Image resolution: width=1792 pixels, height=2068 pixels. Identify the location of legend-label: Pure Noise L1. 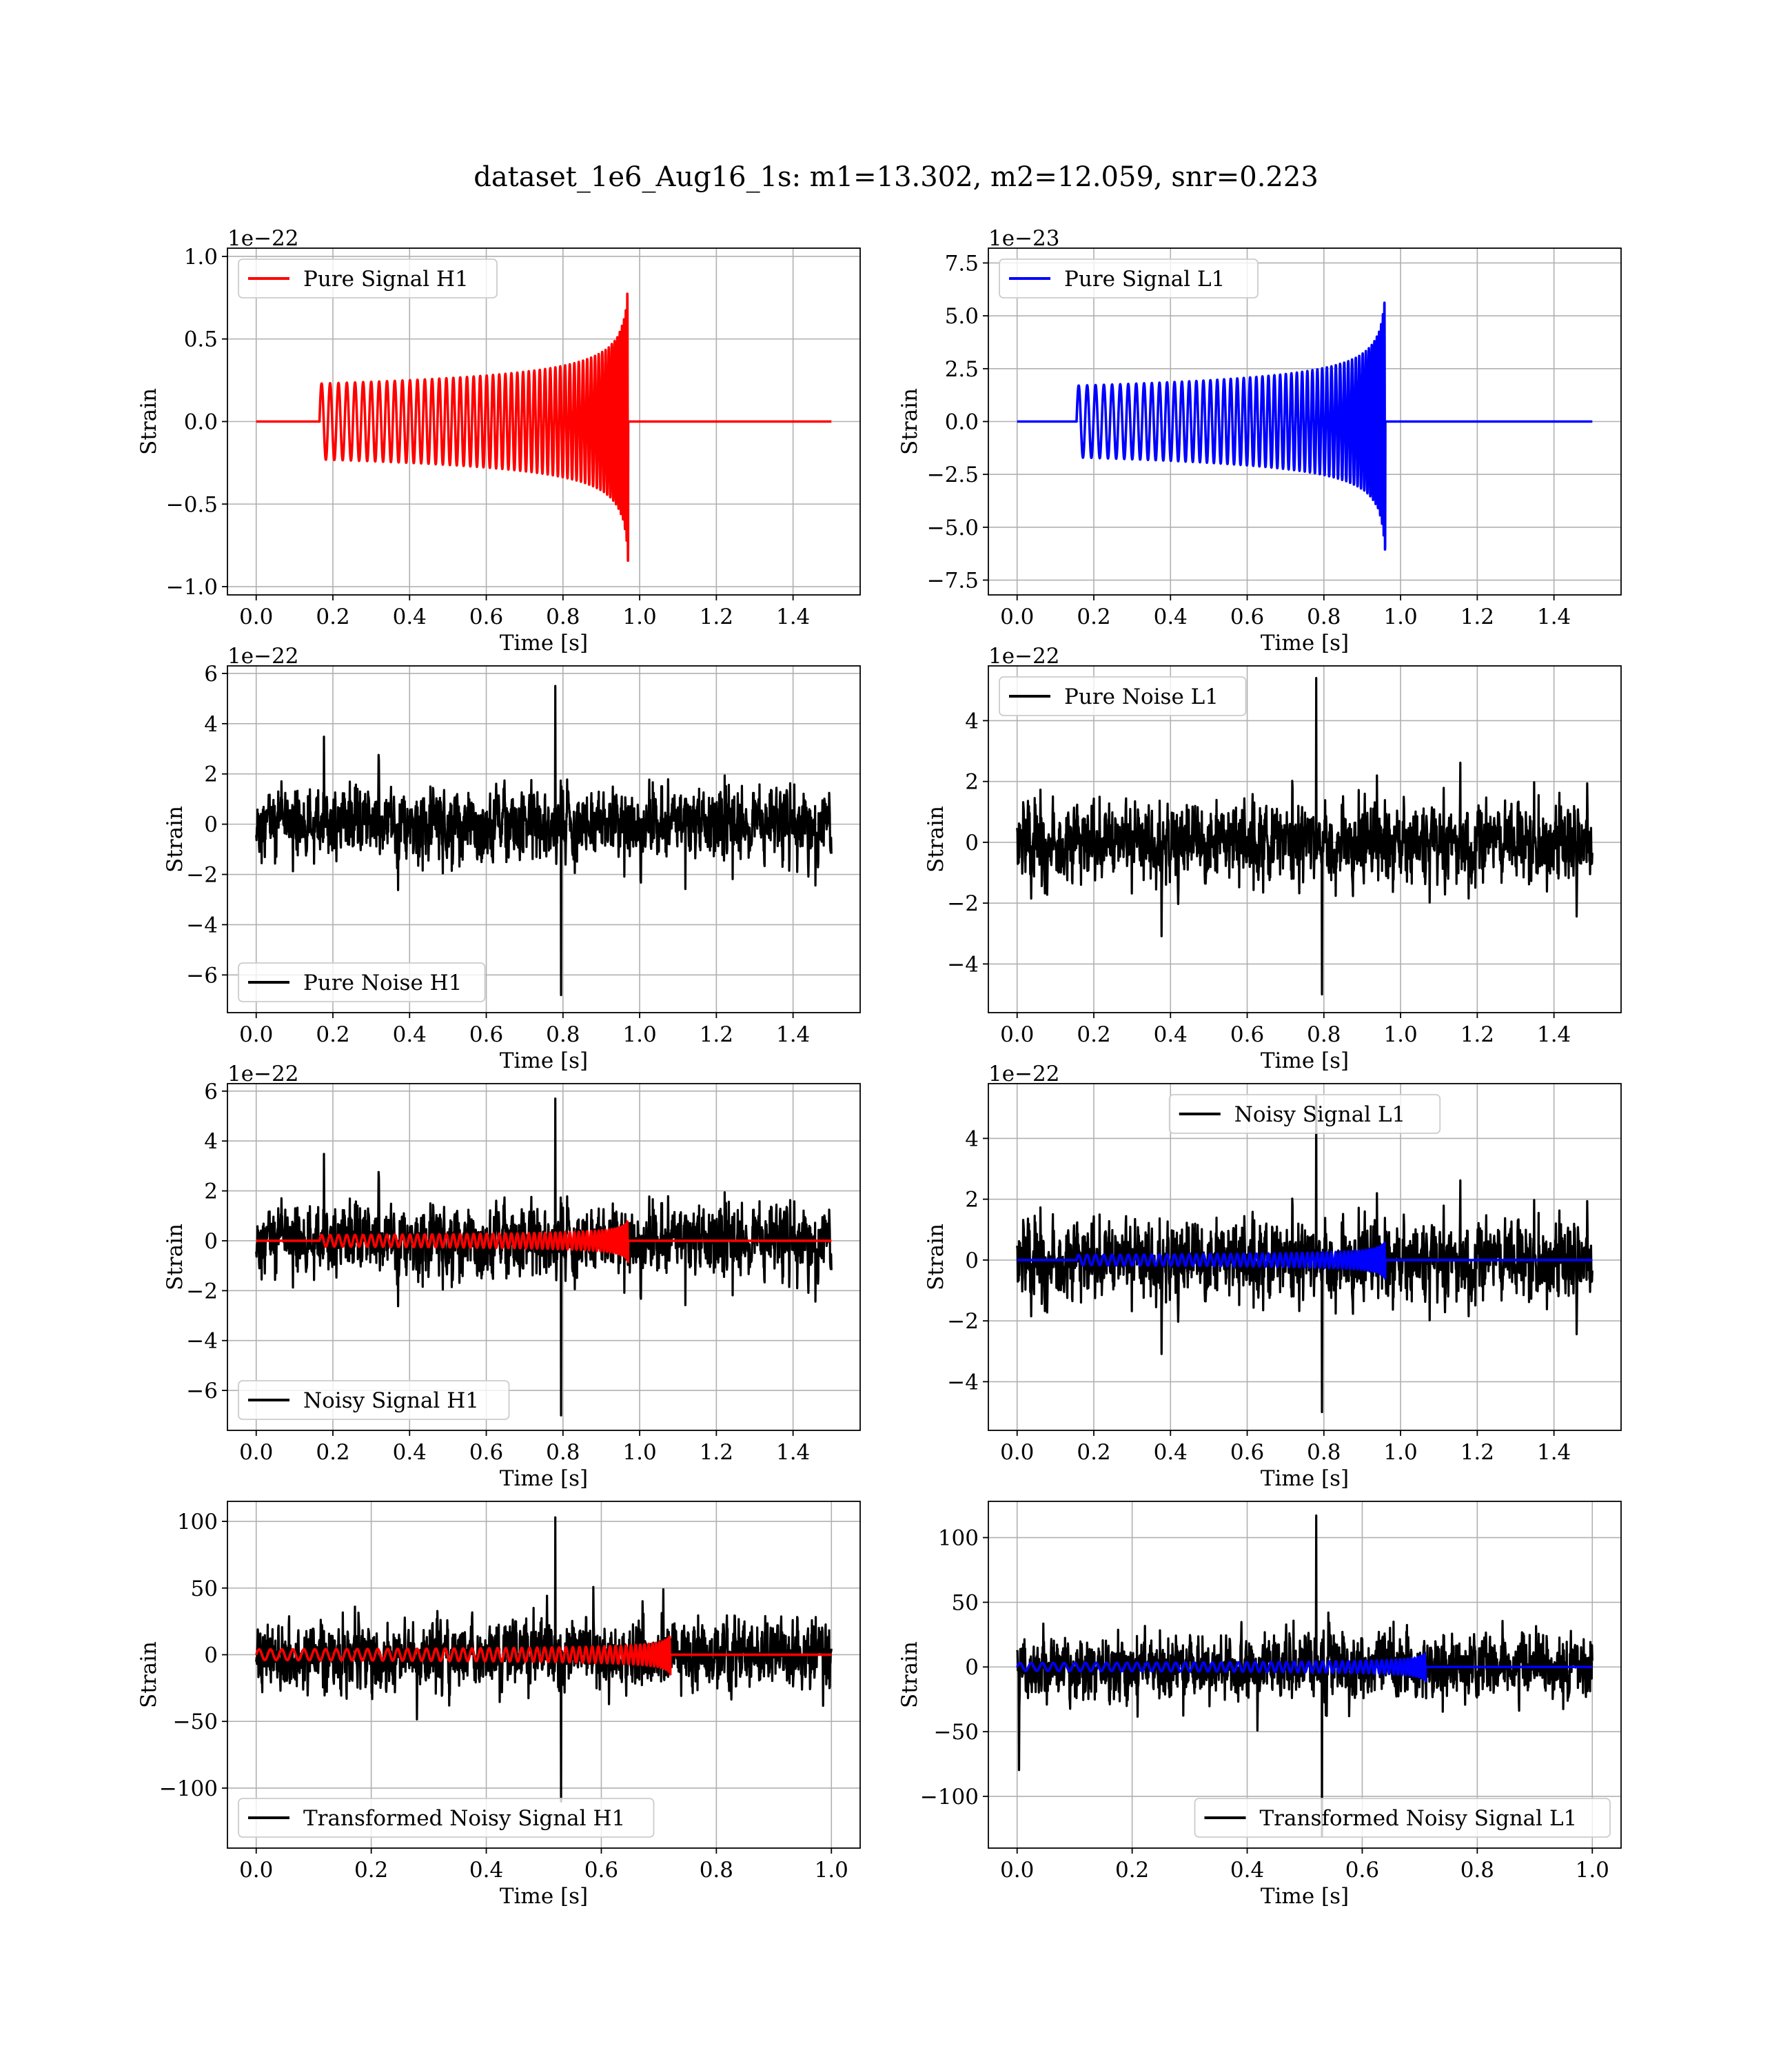
(1141, 697).